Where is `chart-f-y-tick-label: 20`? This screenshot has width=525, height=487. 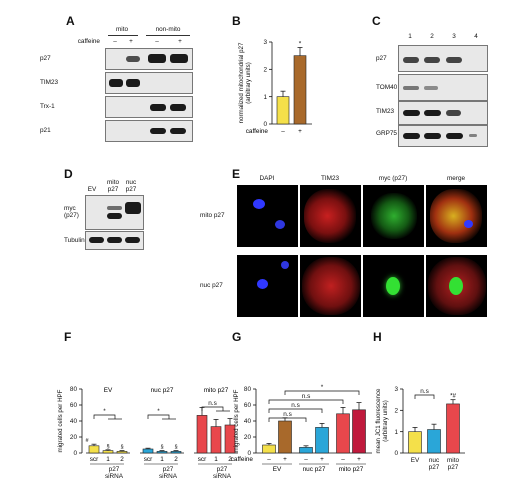
chart-f-y-tick-label: 20 is located at coordinates (74, 437).